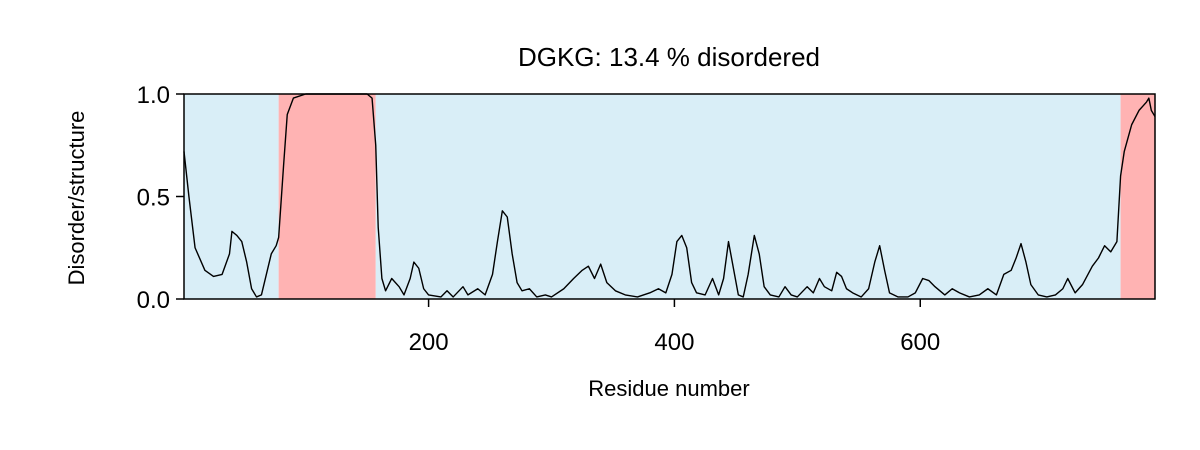 Image resolution: width=1200 pixels, height=450 pixels. I want to click on x-tick-label-400: 400, so click(674, 342).